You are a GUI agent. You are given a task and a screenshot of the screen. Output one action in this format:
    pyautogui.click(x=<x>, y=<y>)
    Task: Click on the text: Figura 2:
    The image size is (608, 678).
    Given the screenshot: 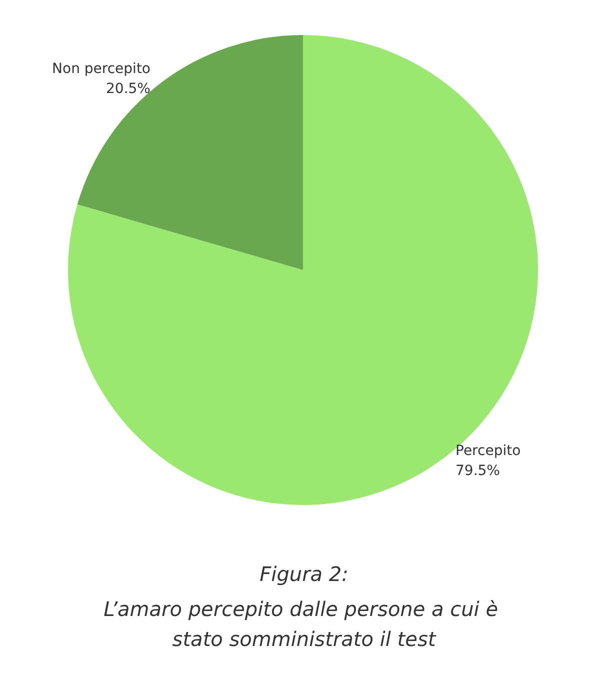 What is the action you would take?
    pyautogui.click(x=304, y=574)
    